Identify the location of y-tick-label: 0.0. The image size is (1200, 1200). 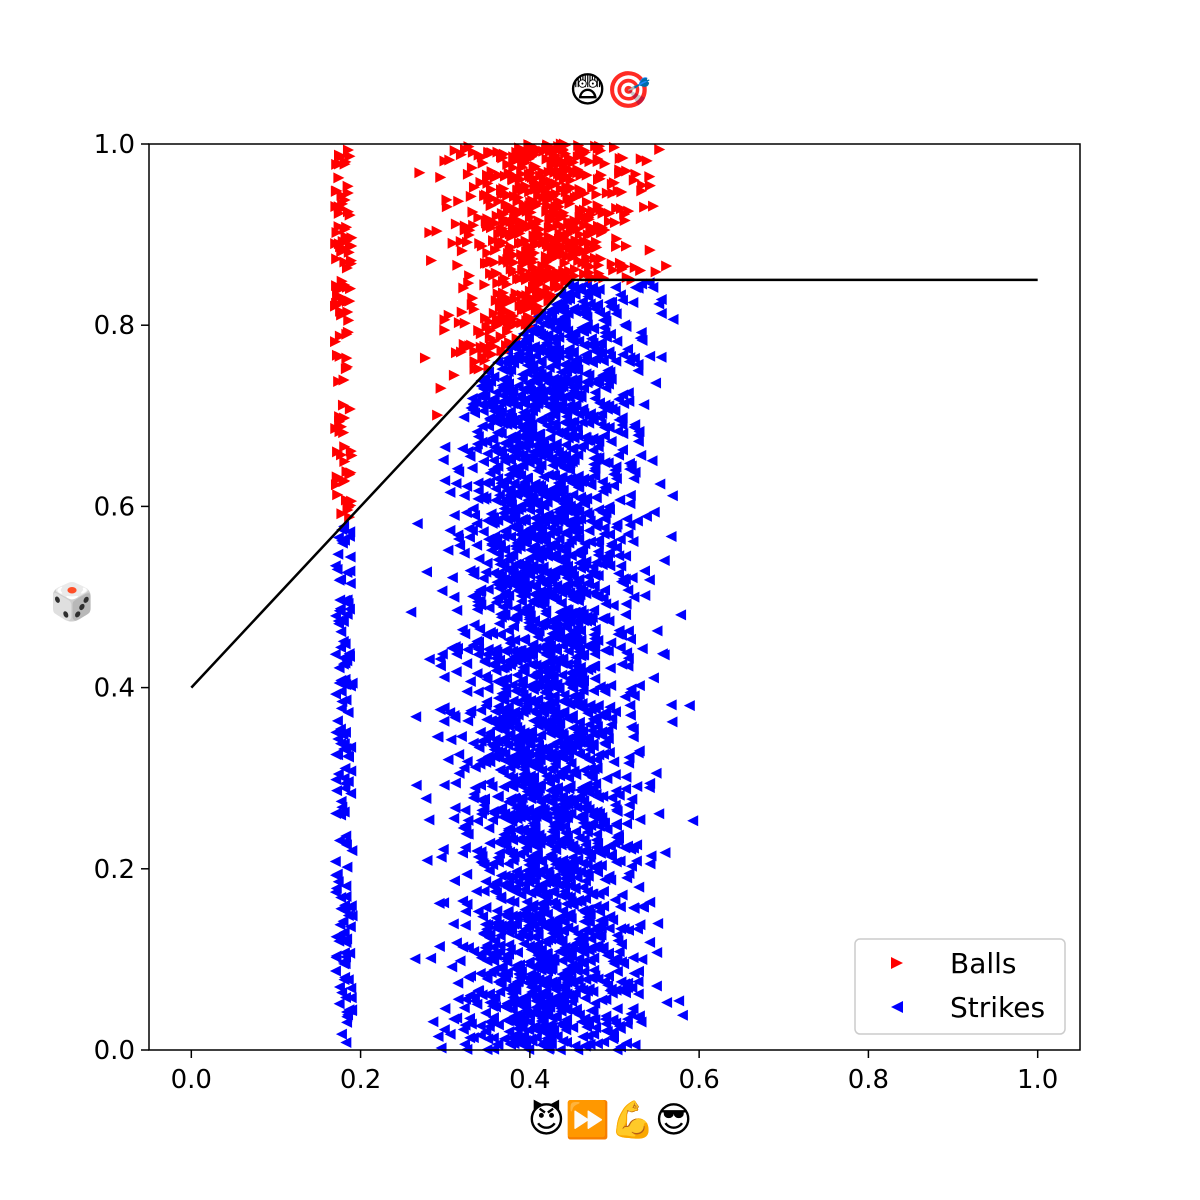
(114, 1051).